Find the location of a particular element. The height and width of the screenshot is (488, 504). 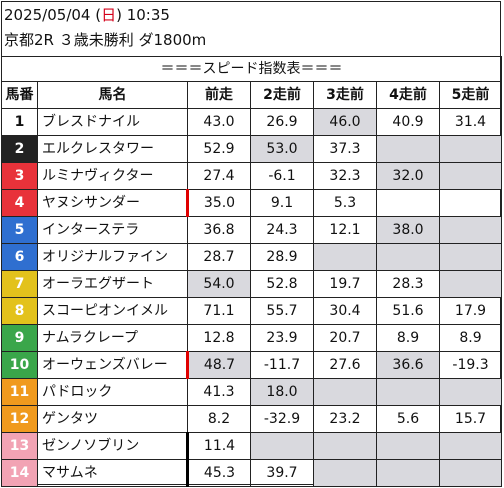

speed-index-cell: 23.9 is located at coordinates (282, 338).